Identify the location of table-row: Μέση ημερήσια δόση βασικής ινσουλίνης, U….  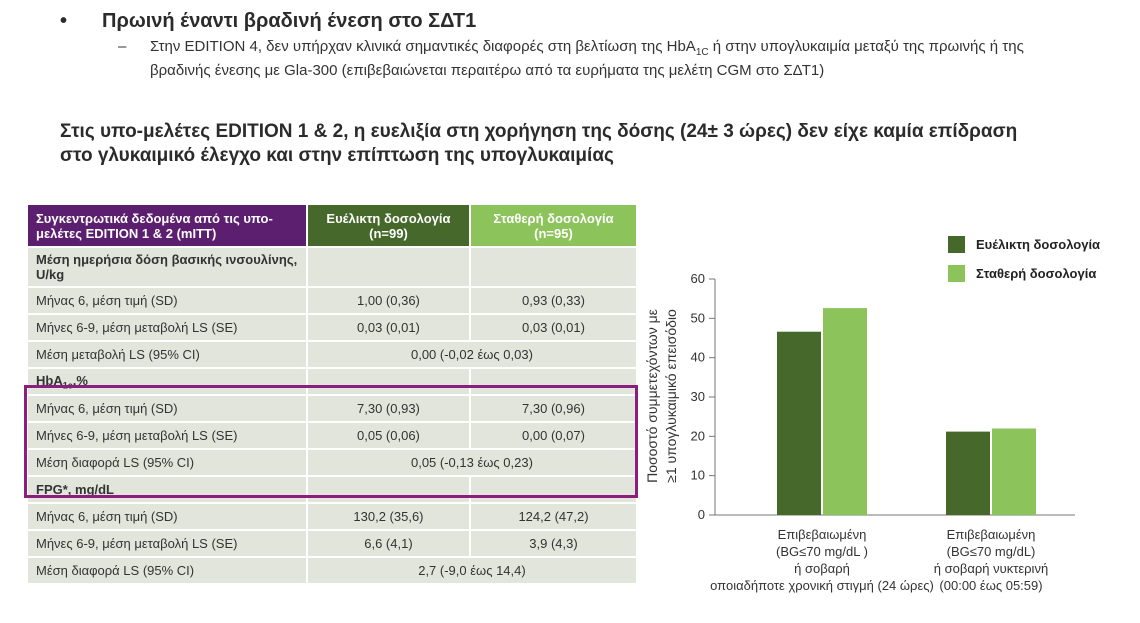
(332, 267).